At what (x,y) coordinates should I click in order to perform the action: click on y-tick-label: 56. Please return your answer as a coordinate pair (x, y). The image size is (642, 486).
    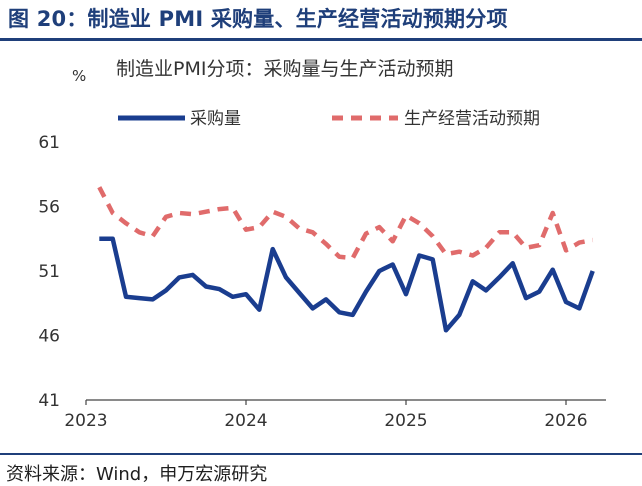
    Looking at the image, I should click on (49, 208).